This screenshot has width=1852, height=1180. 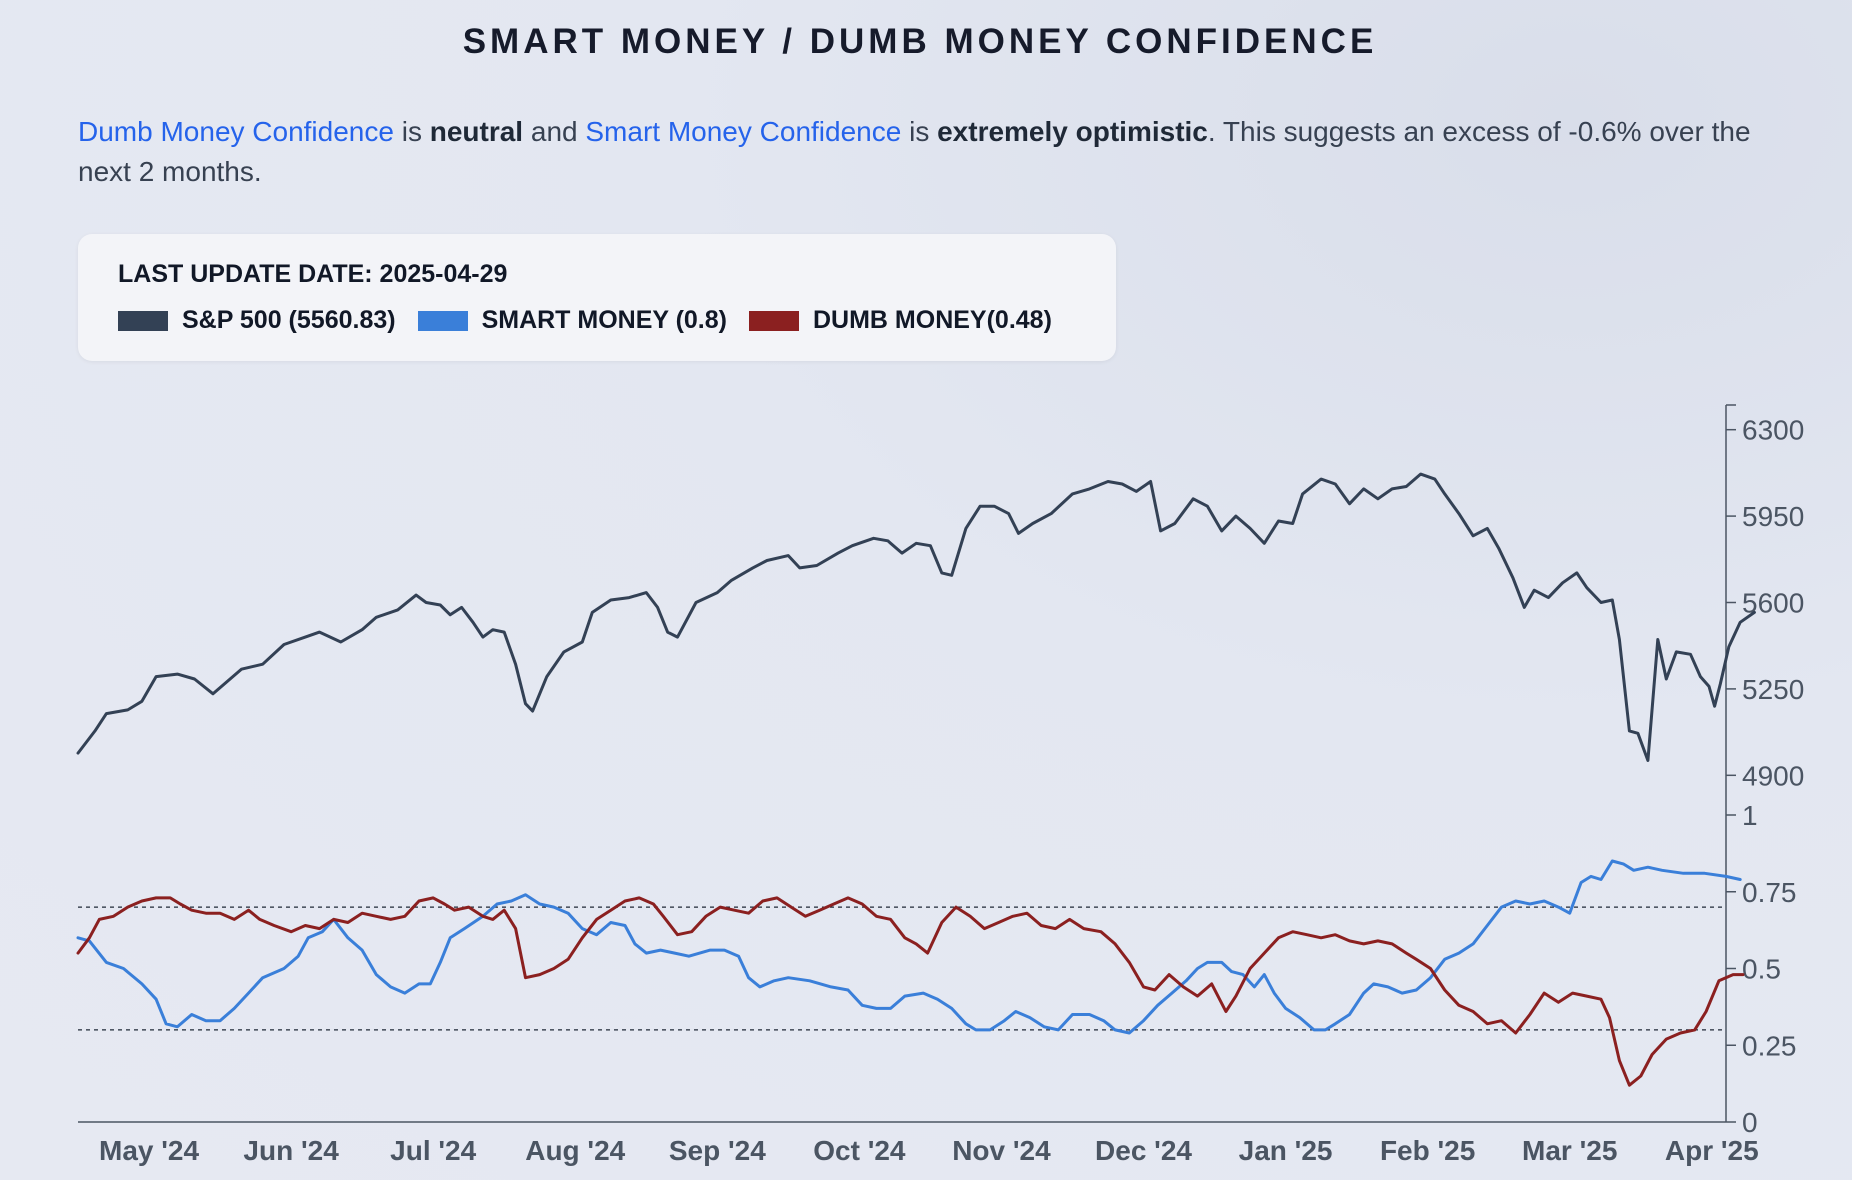 I want to click on page-title: SMART MONEY / DUMB MONEY CONFIDENCE, so click(x=920, y=41).